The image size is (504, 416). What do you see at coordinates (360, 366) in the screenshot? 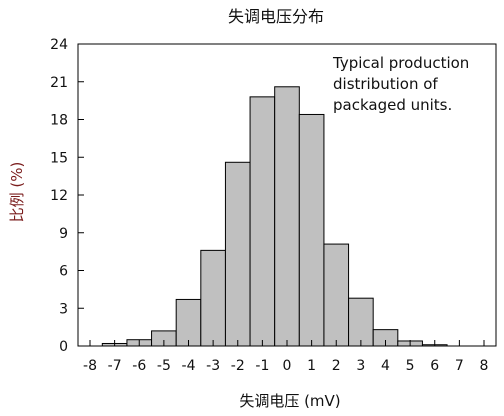
I see `x-tick-label: 3` at bounding box center [360, 366].